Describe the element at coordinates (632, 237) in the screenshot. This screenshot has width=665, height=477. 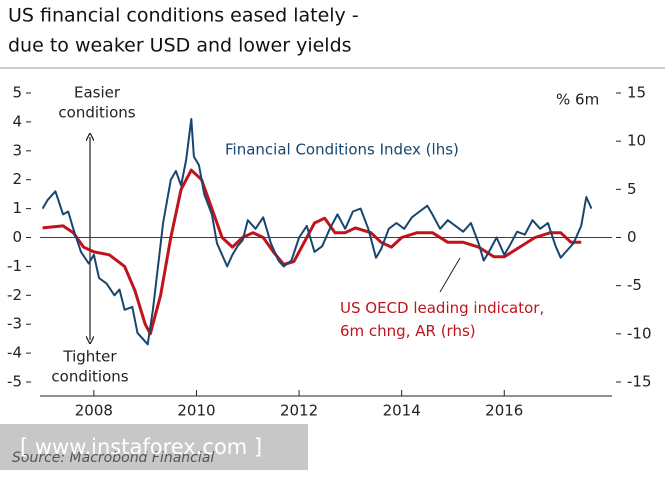
I see `y2-tick-label: 0` at that location.